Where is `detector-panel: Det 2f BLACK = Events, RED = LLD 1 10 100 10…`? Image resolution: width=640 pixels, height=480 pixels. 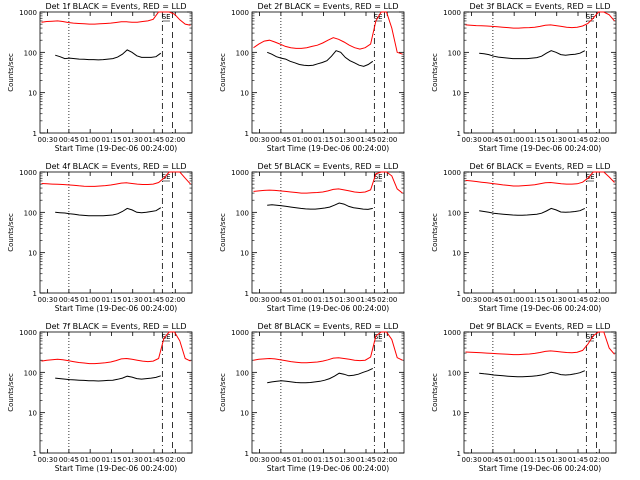
detector-panel: Det 2f BLACK = Events, RED = LLD 1 10 100 10… is located at coordinates (312, 77).